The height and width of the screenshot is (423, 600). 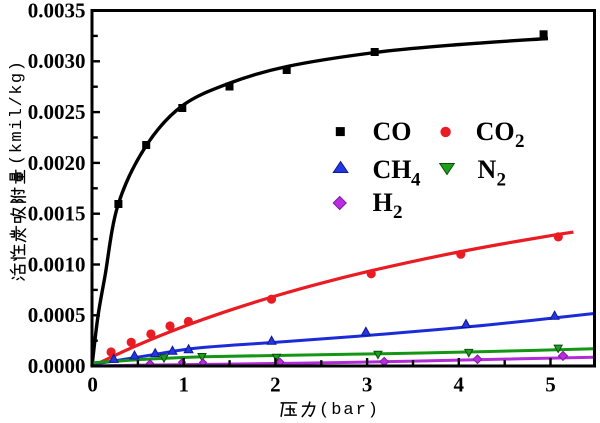 What do you see at coordinates (57, 163) in the screenshot?
I see `svg-text: 0.0020` at bounding box center [57, 163].